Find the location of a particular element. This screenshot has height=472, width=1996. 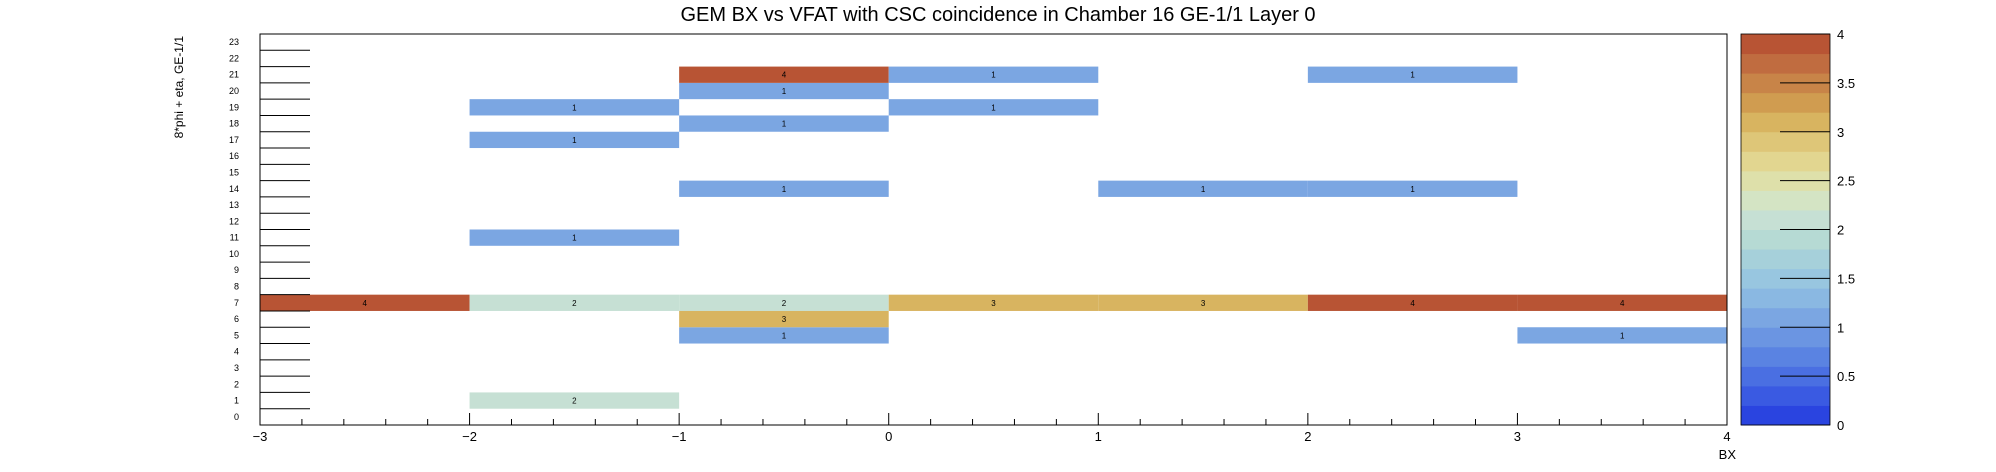

y-tick-label: 17 is located at coordinates (234, 140).